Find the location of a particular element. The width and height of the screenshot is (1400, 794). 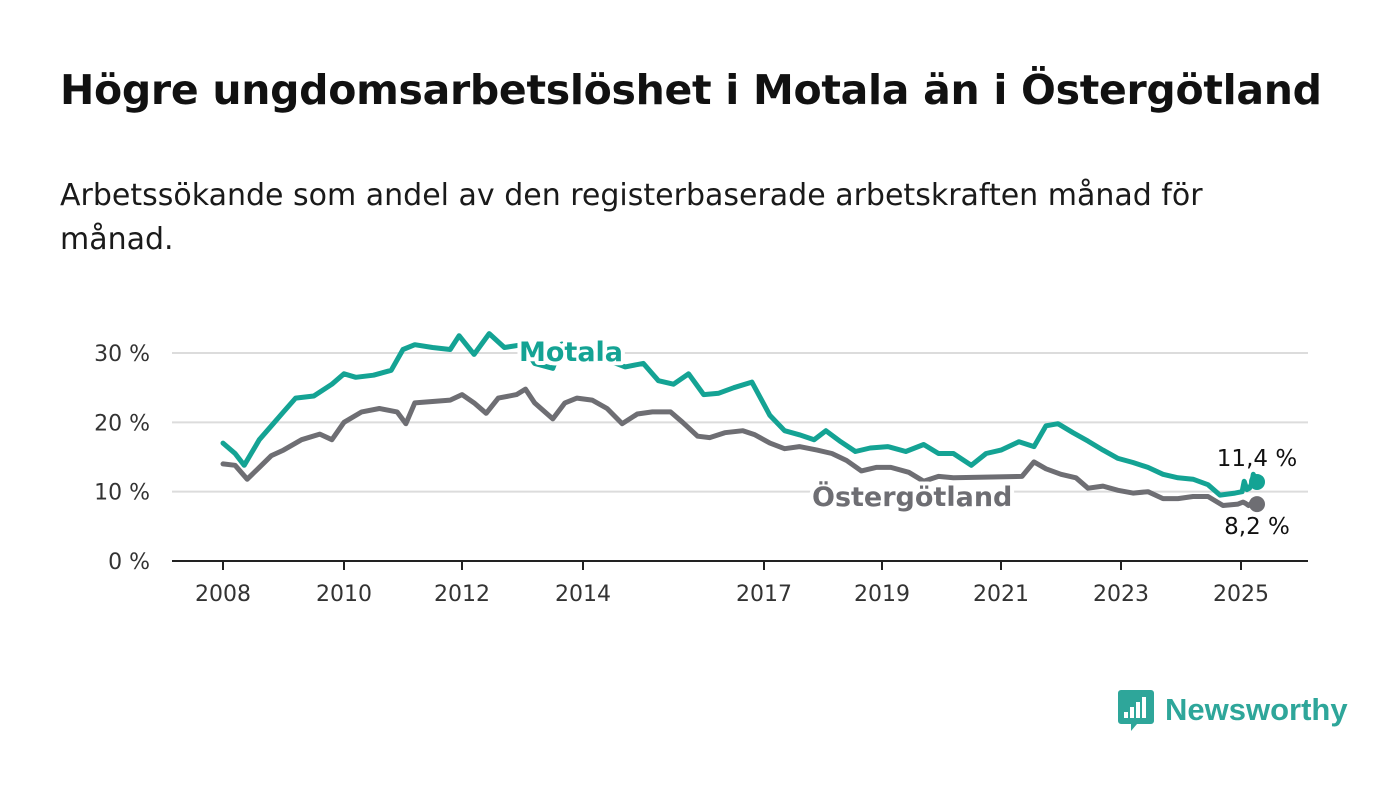

y-tick-label: 30 % is located at coordinates (122, 354).